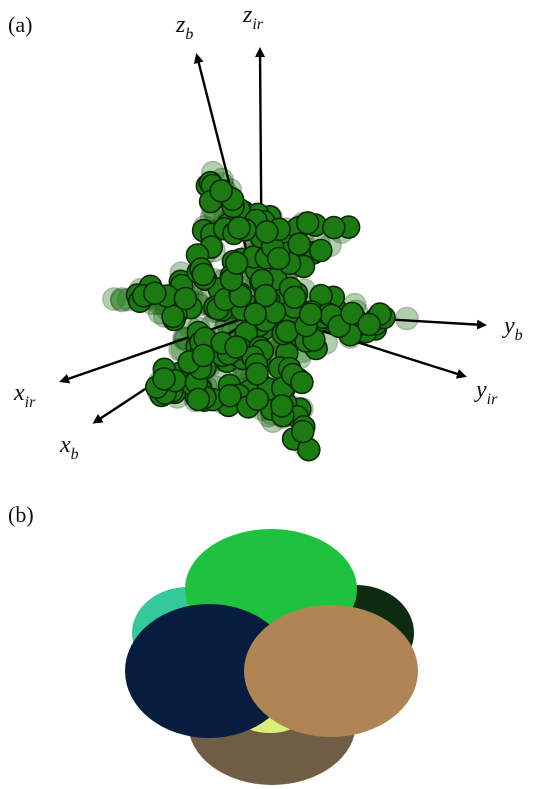 This screenshot has width=539, height=789. Describe the element at coordinates (20, 24) in the screenshot. I see `panel-a-label: (a)` at that location.